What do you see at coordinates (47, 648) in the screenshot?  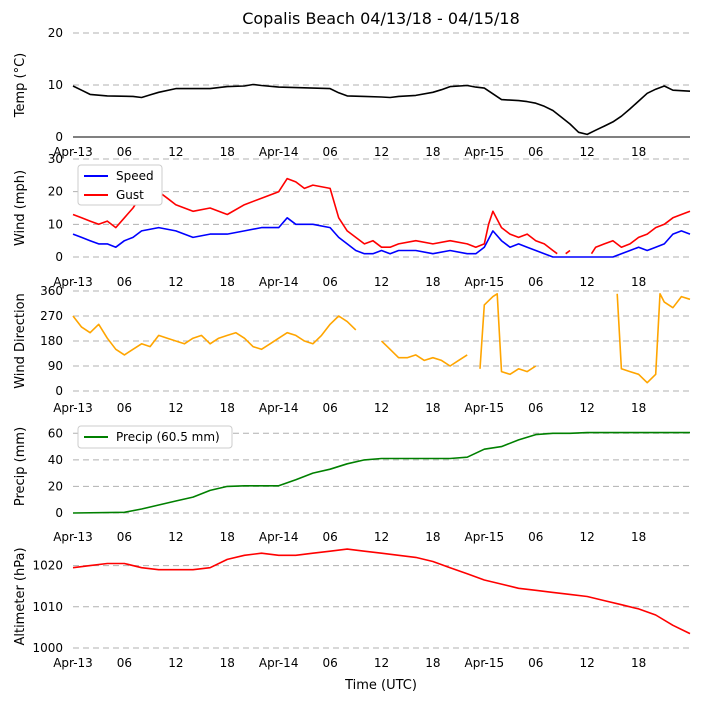 I see `y-tick-label: 1000` at bounding box center [47, 648].